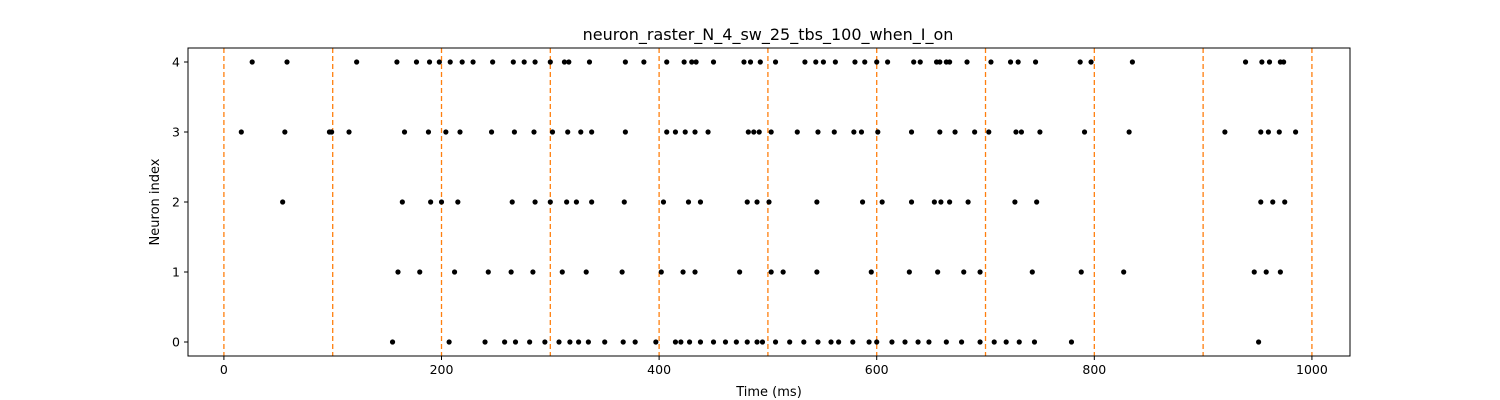 This screenshot has height=400, width=1500. Describe the element at coordinates (877, 369) in the screenshot. I see `x-tick-label: 600` at that location.